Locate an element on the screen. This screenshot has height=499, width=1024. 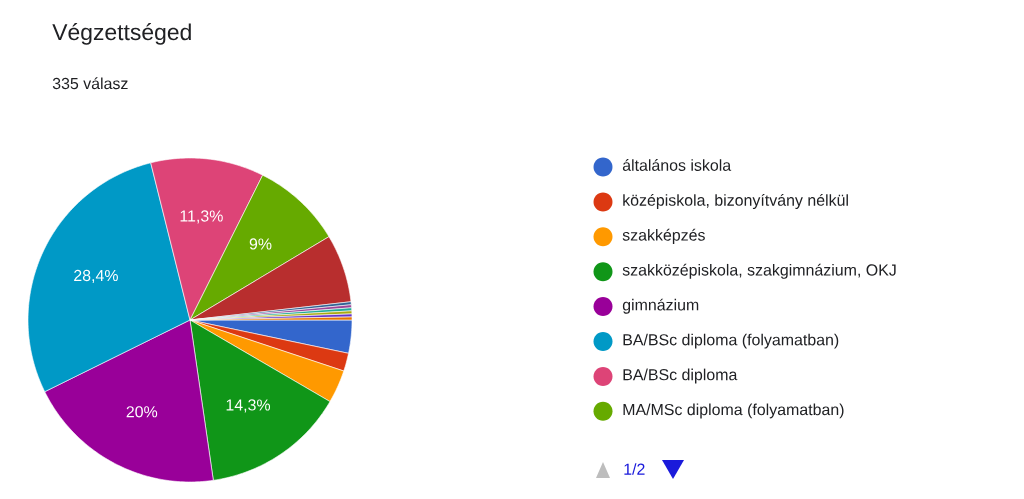
chart-title: Végzettséged is located at coordinates (121, 34).